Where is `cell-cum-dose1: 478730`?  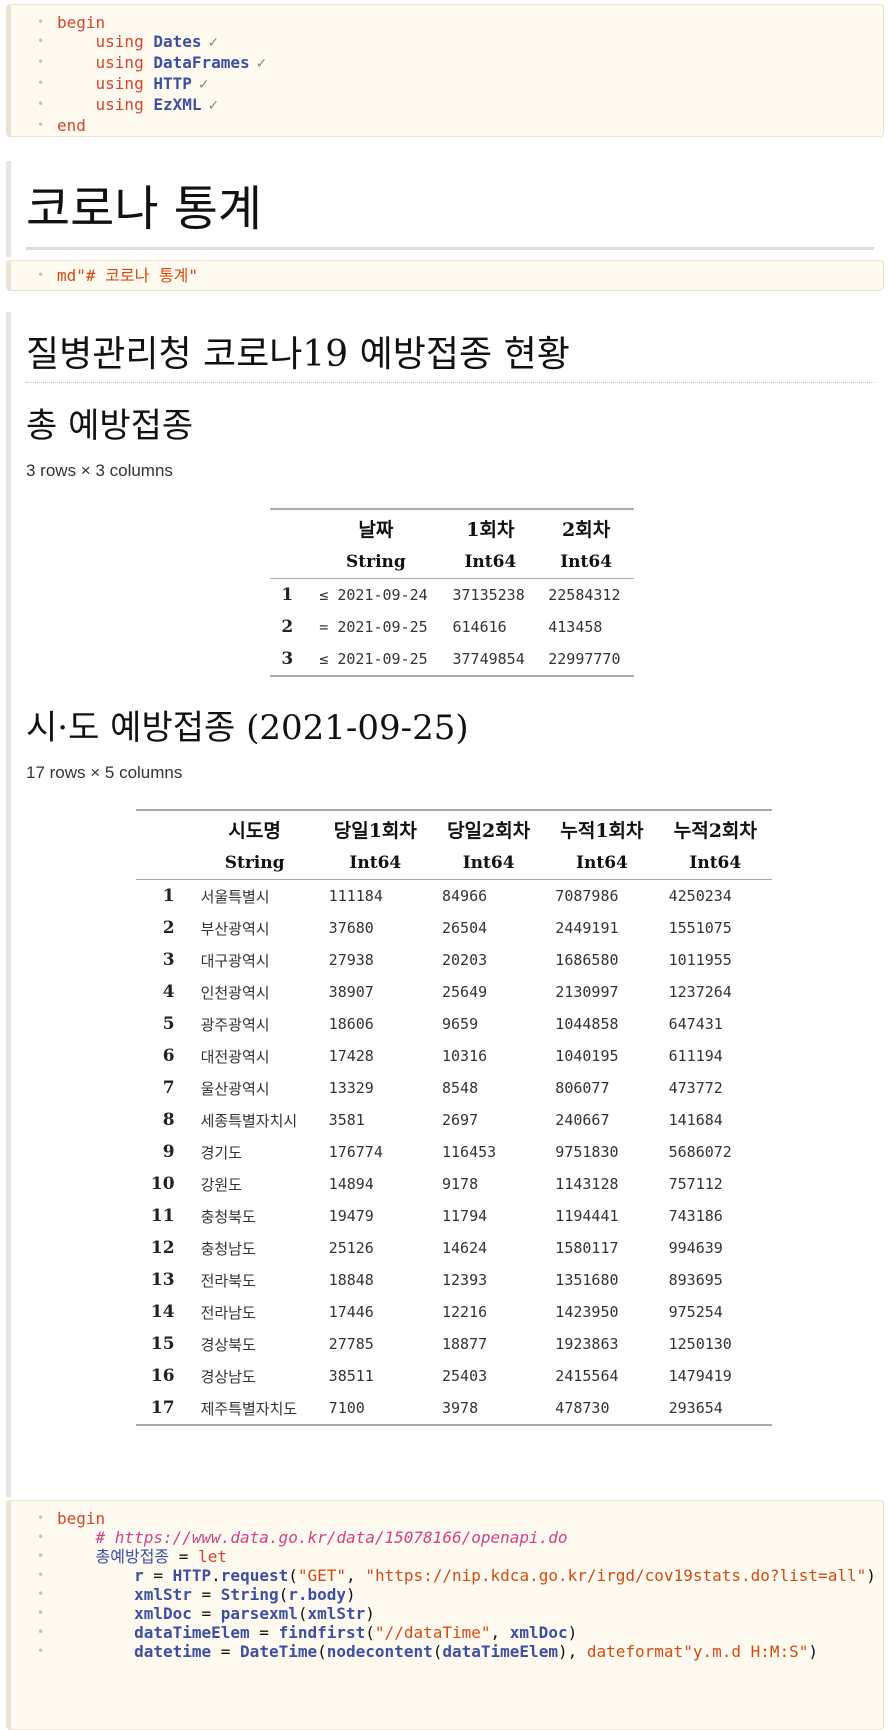 cell-cum-dose1: 478730 is located at coordinates (582, 1408).